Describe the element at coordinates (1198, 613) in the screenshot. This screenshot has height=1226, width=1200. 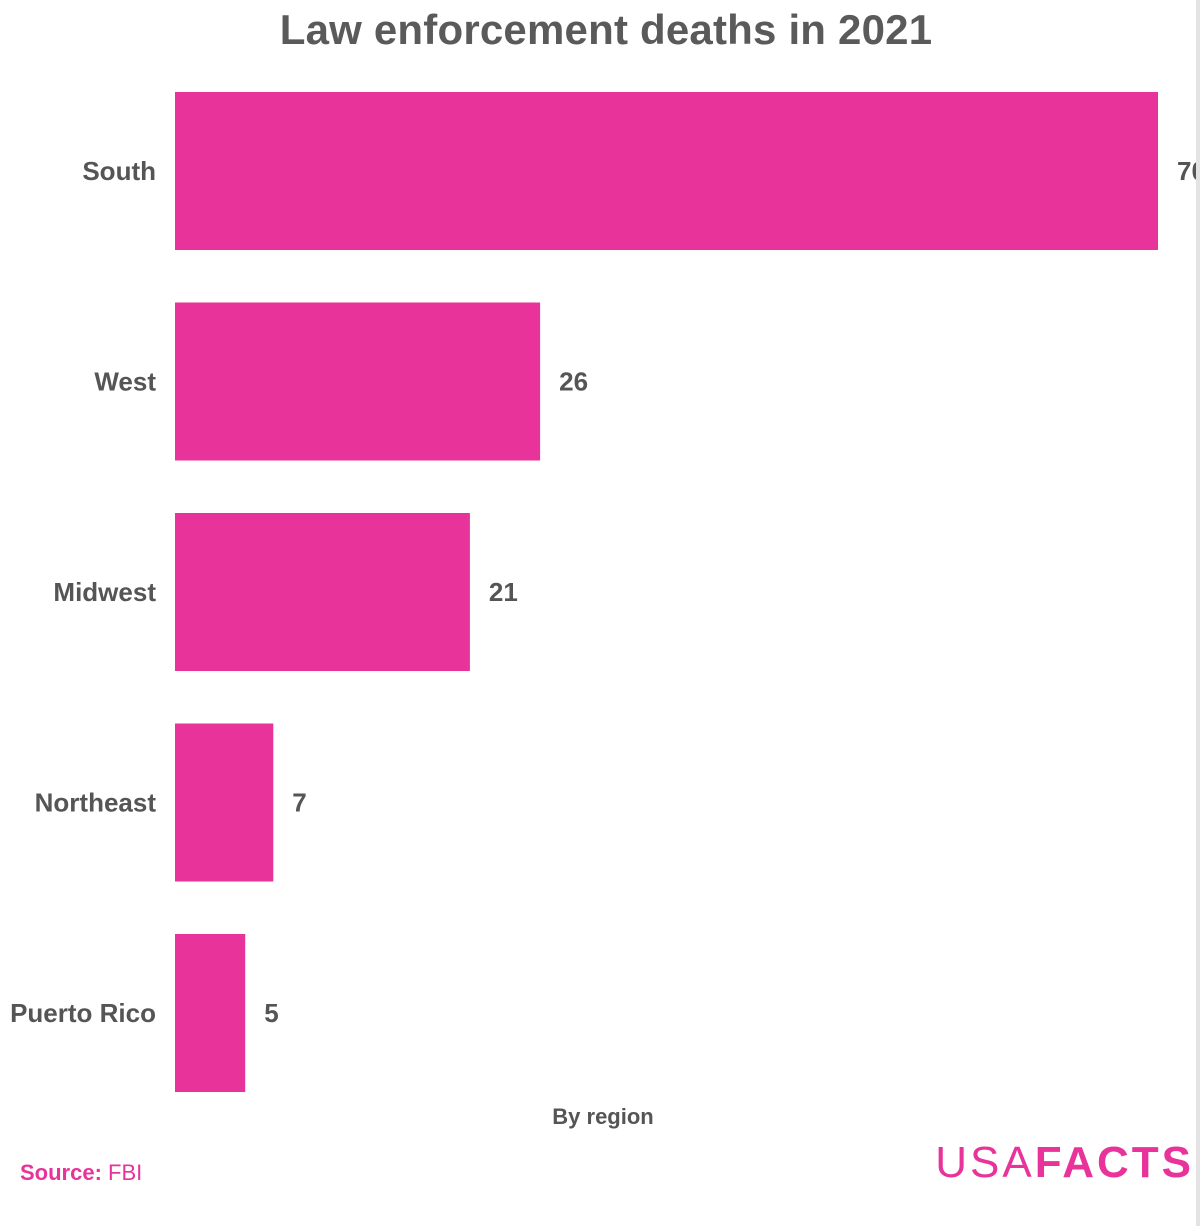
I see `window-edge-divider` at that location.